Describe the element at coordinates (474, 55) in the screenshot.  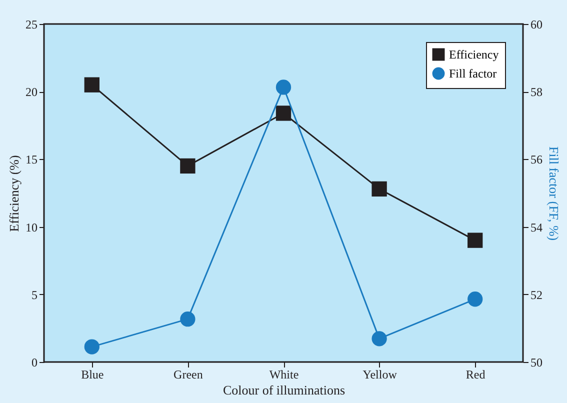
I see `legend-label: Efficiency` at that location.